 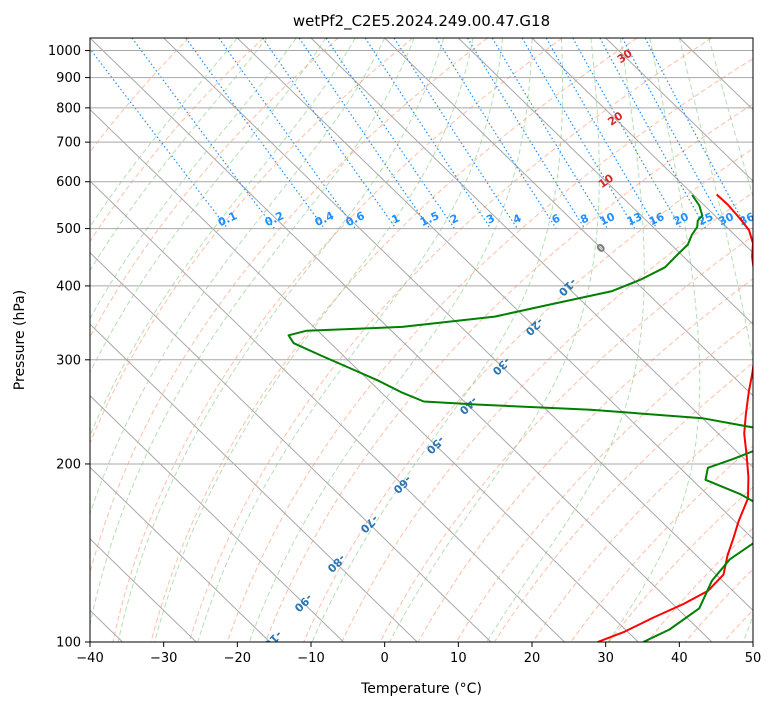 What do you see at coordinates (634, 2) in the screenshot?
I see `potential-temperature-label: 40` at bounding box center [634, 2].